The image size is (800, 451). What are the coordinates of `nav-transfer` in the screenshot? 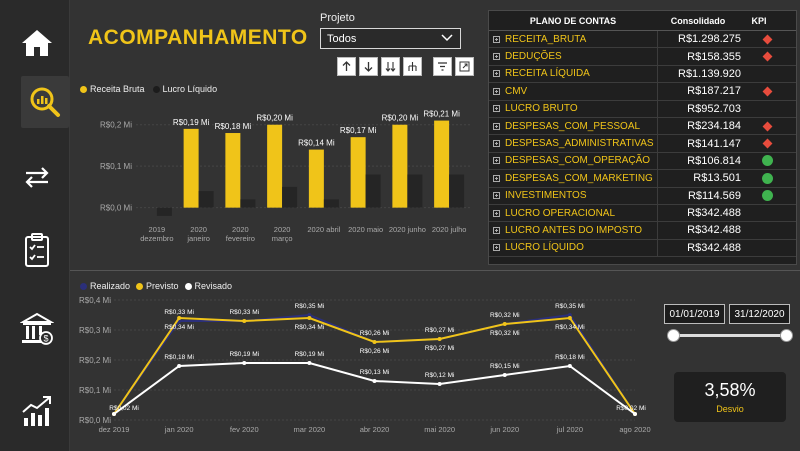 It's located at (37, 177).